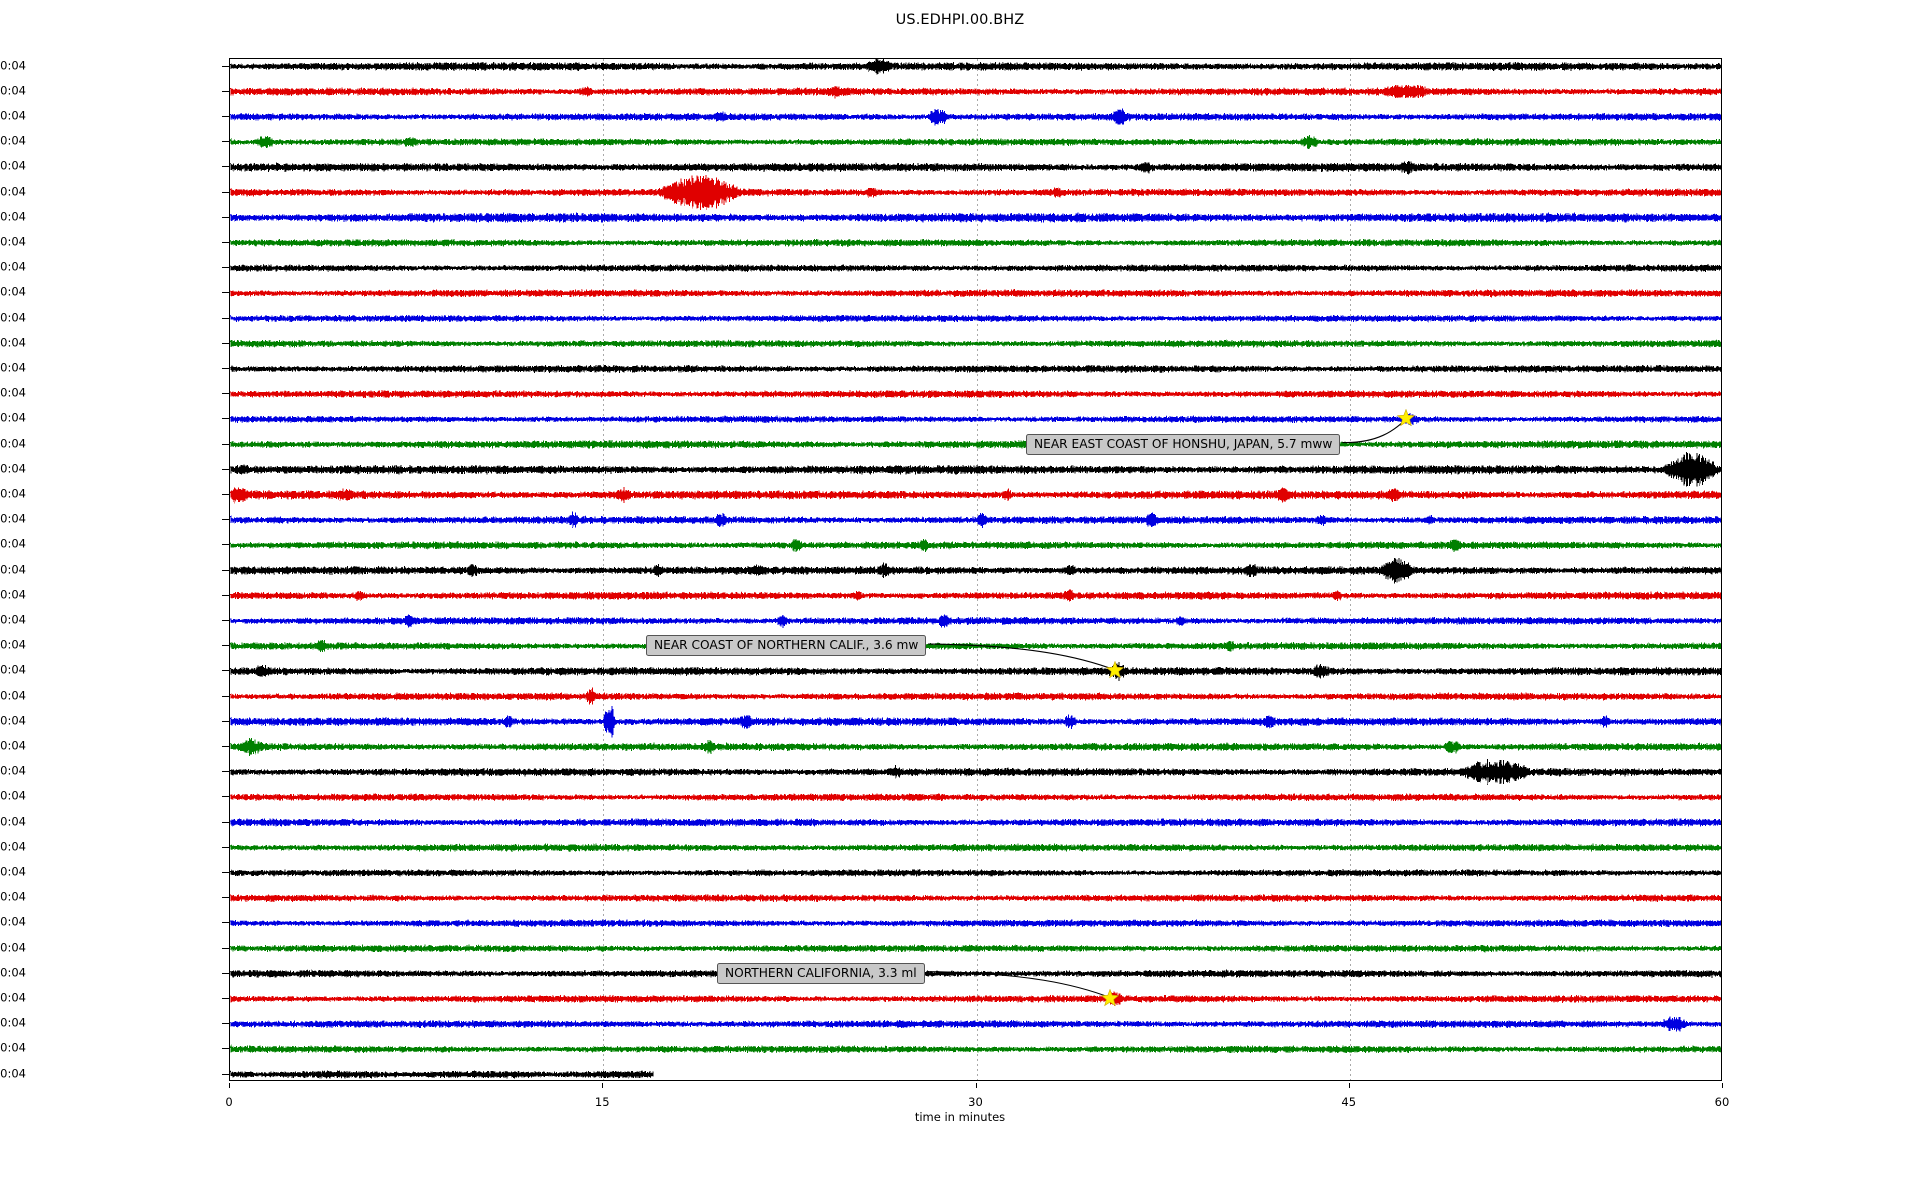 Image resolution: width=1920 pixels, height=1200 pixels. Describe the element at coordinates (13, 493) in the screenshot. I see `y-tick-label: 17:00:04` at that location.